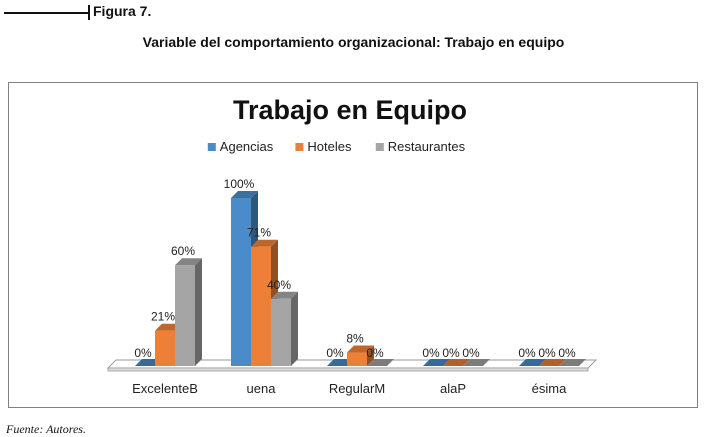 The image size is (707, 437). I want to click on figure-rule-tick, so click(89, 12).